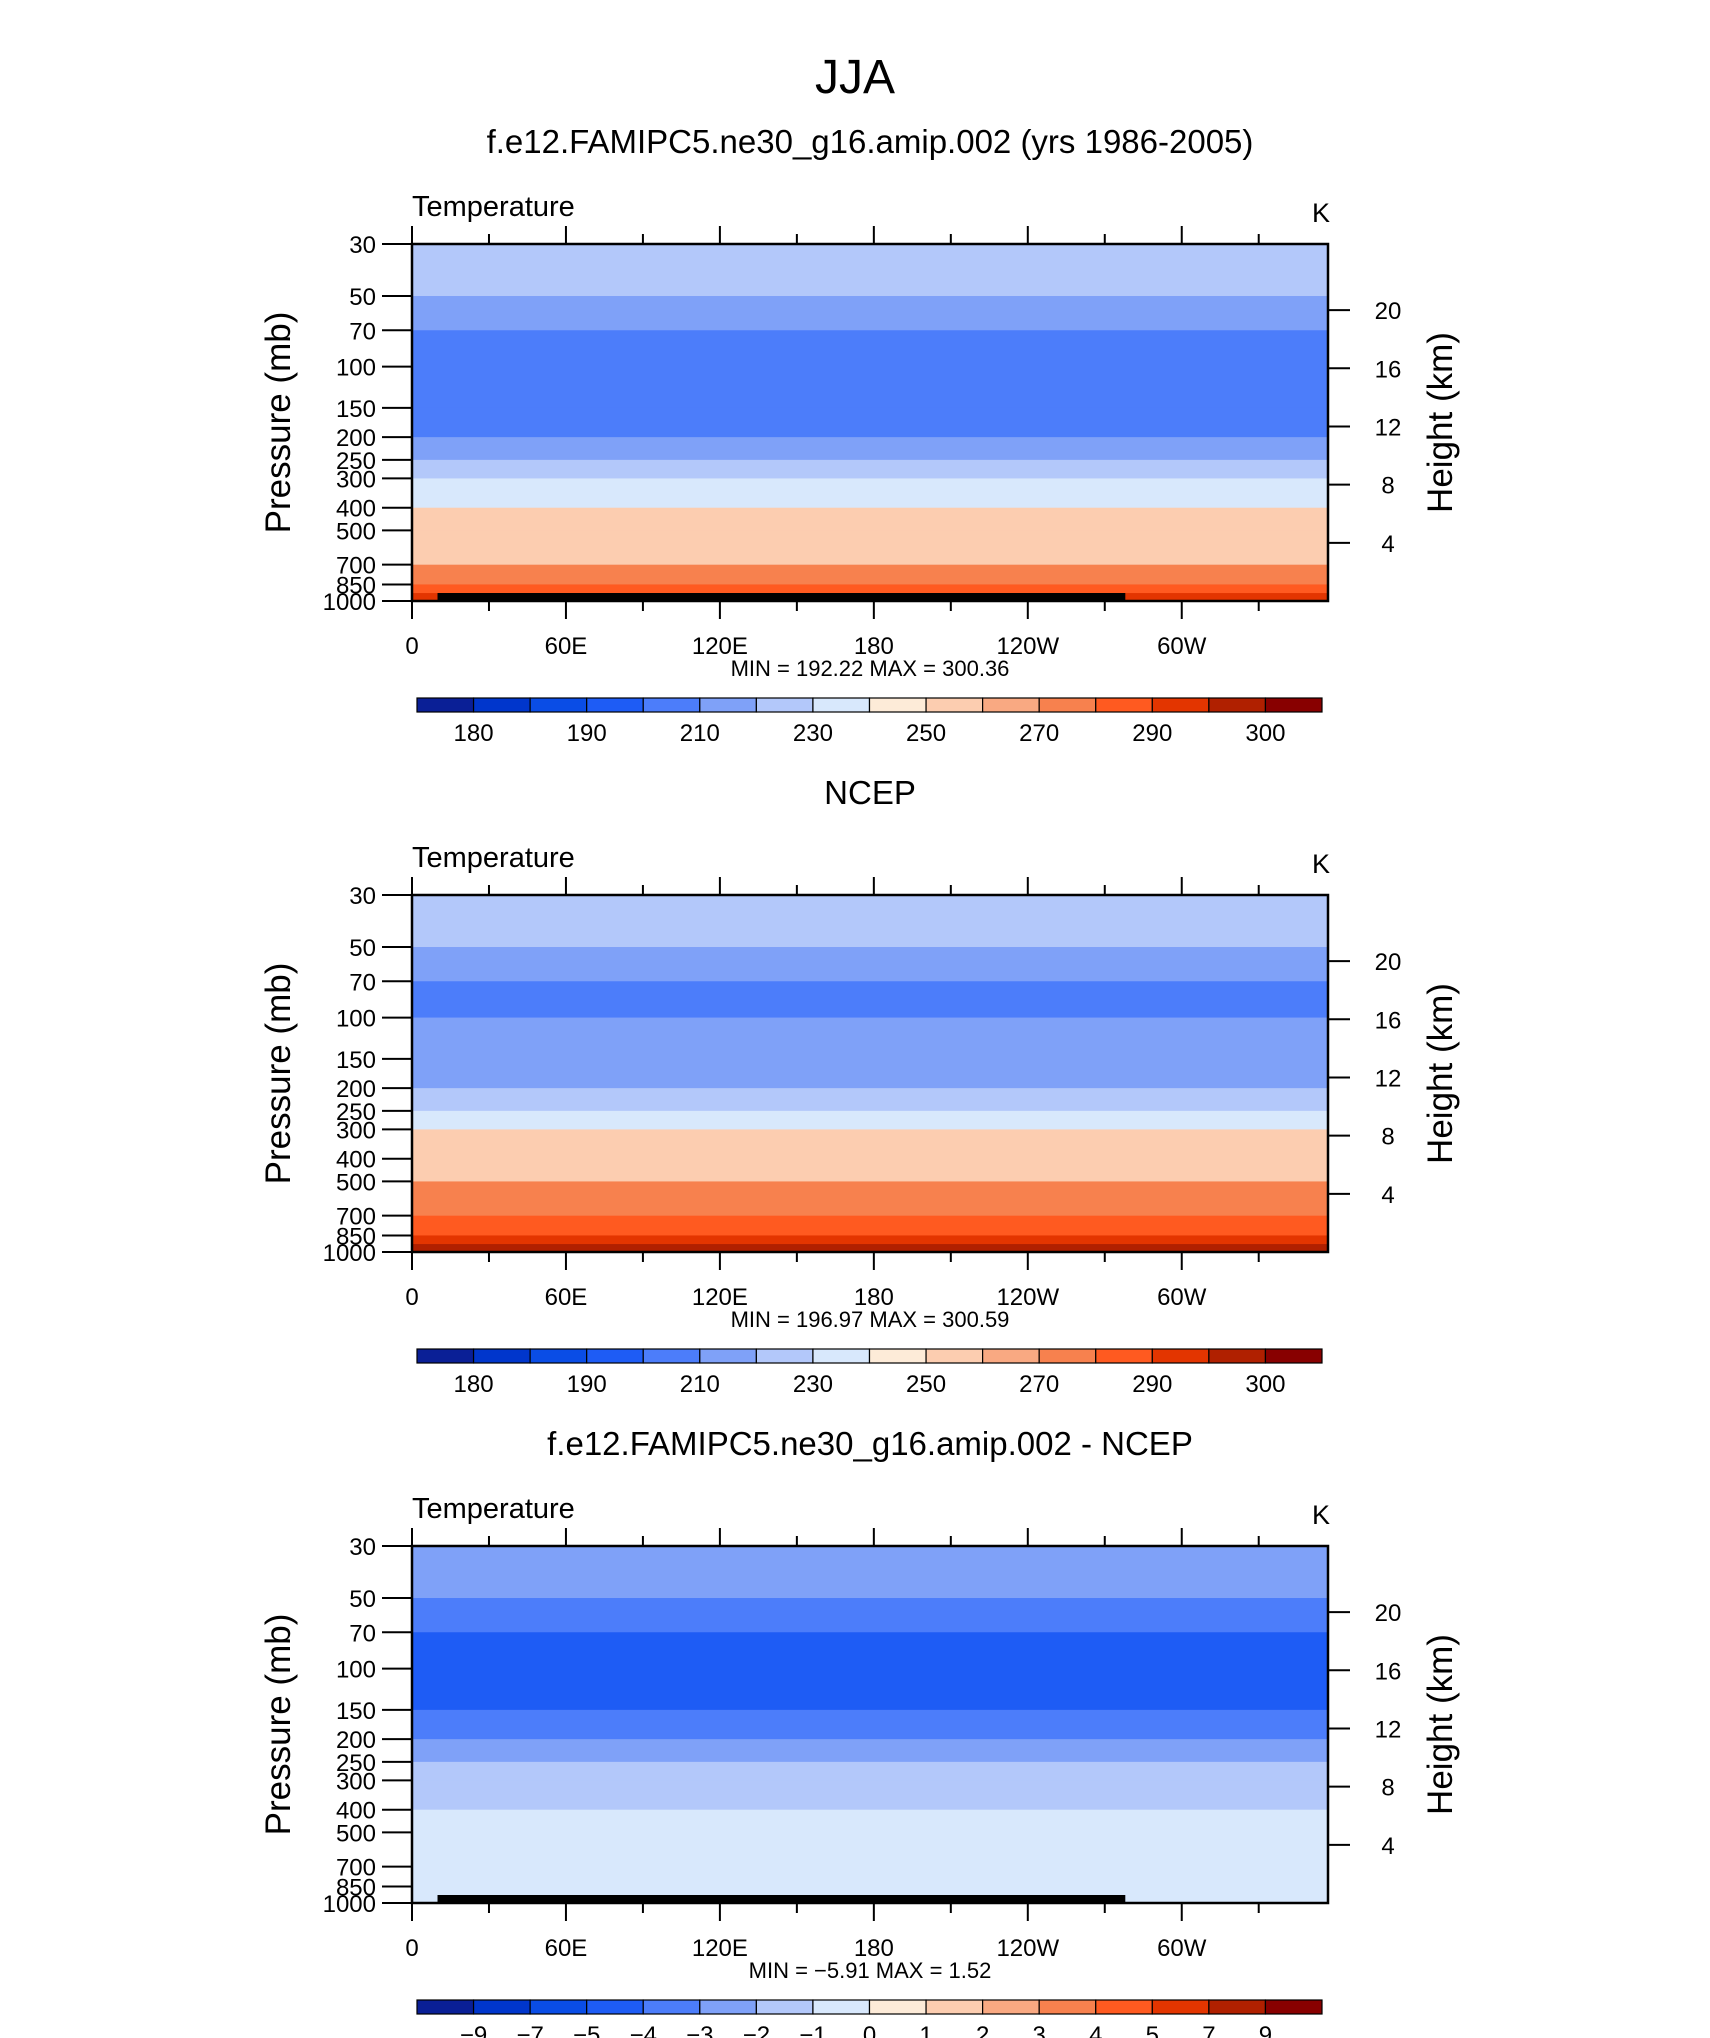 Image resolution: width=1710 pixels, height=2038 pixels. I want to click on colorbar-label: 210, so click(700, 1384).